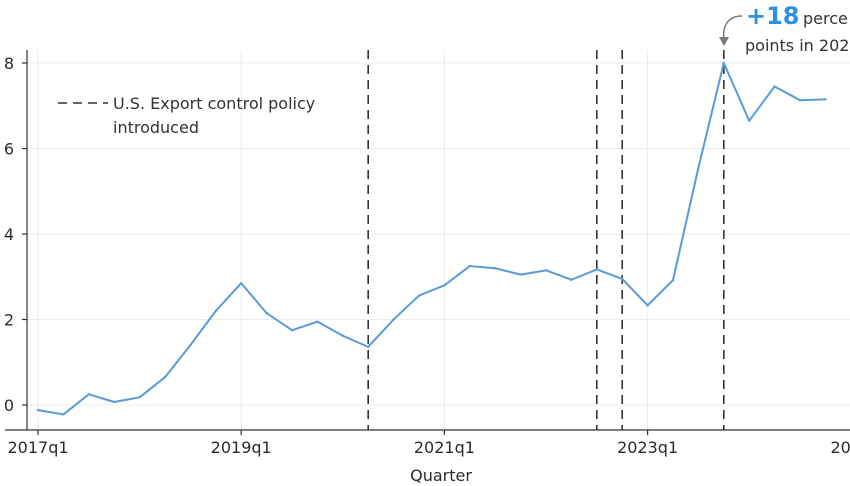 This screenshot has height=486, width=850. I want to click on y-tick-label: 8, so click(9, 63).